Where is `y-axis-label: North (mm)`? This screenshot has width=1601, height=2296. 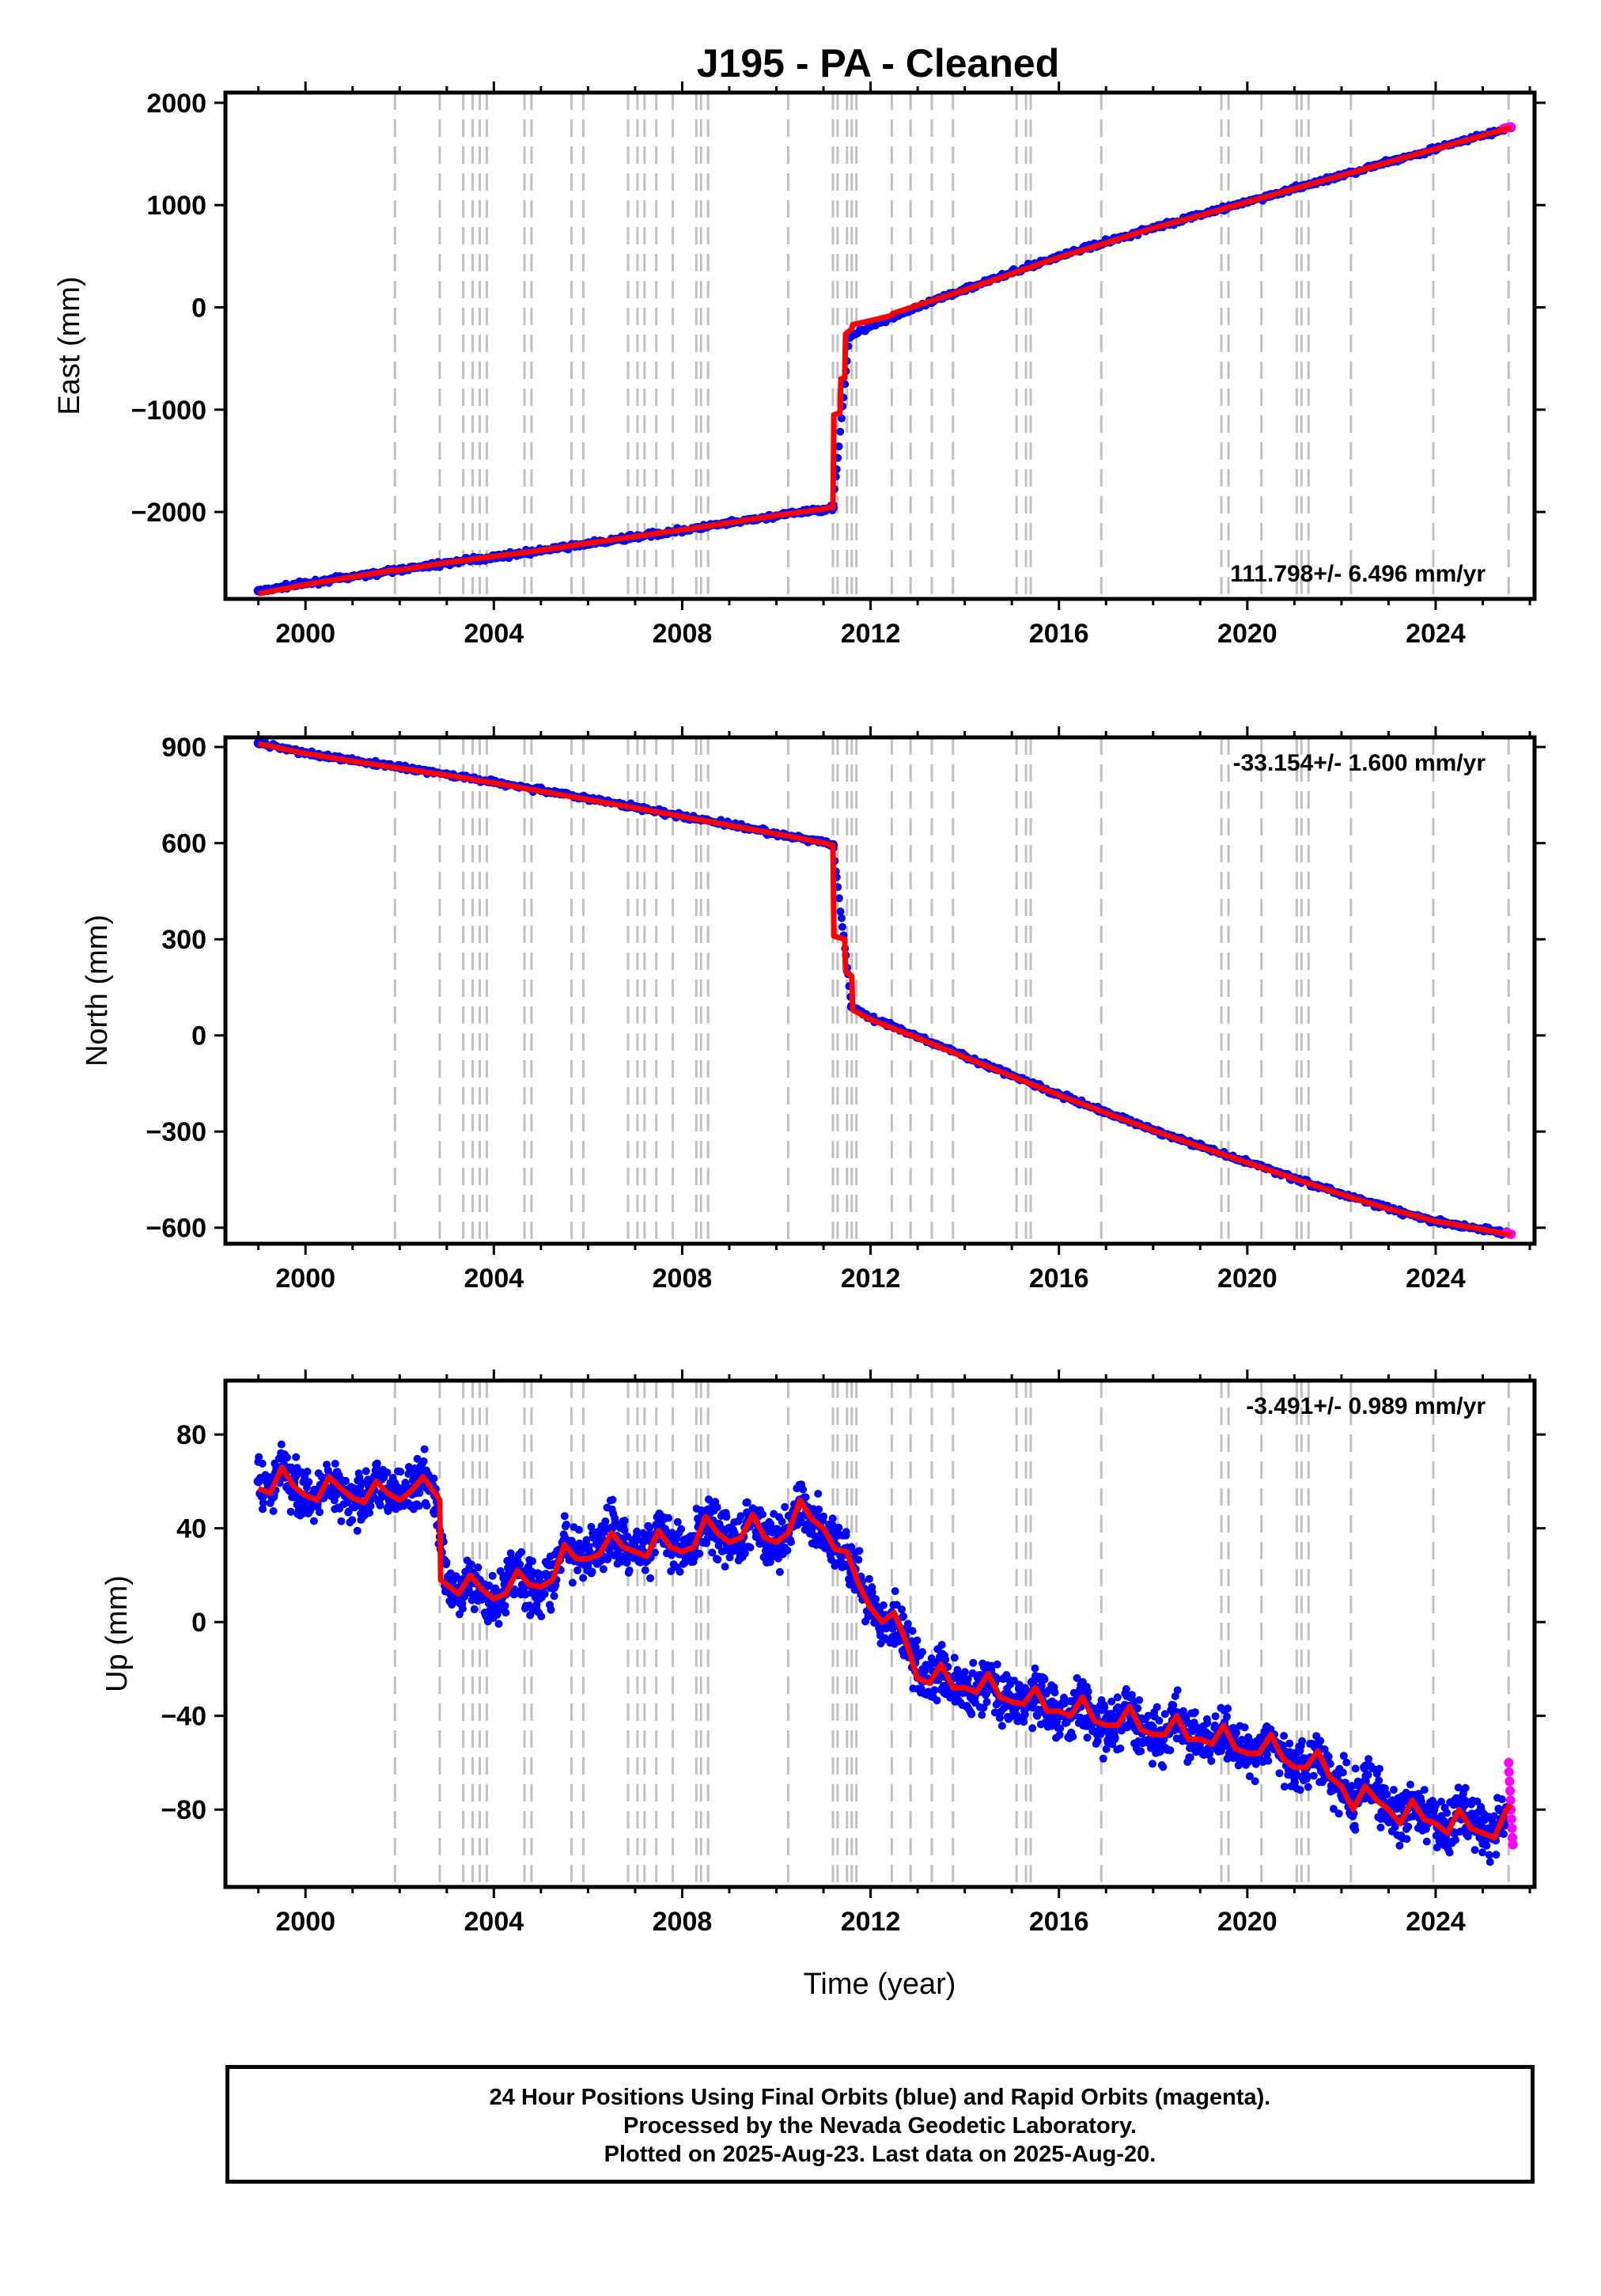 y-axis-label: North (mm) is located at coordinates (97, 991).